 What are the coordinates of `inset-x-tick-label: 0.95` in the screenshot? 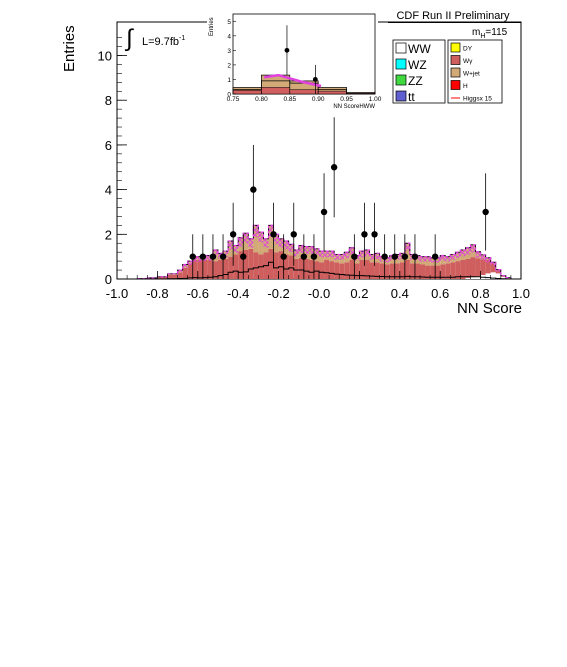 It's located at (346, 99).